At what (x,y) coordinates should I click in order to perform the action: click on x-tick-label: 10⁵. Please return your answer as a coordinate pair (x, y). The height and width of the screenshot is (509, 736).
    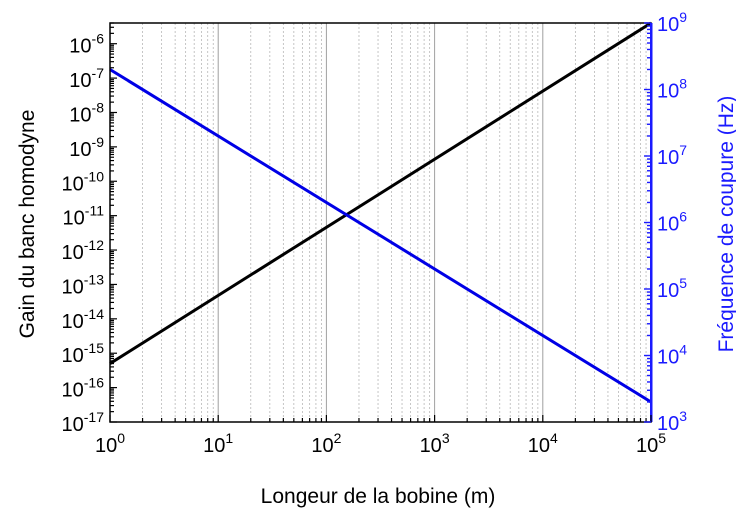
    Looking at the image, I should click on (651, 443).